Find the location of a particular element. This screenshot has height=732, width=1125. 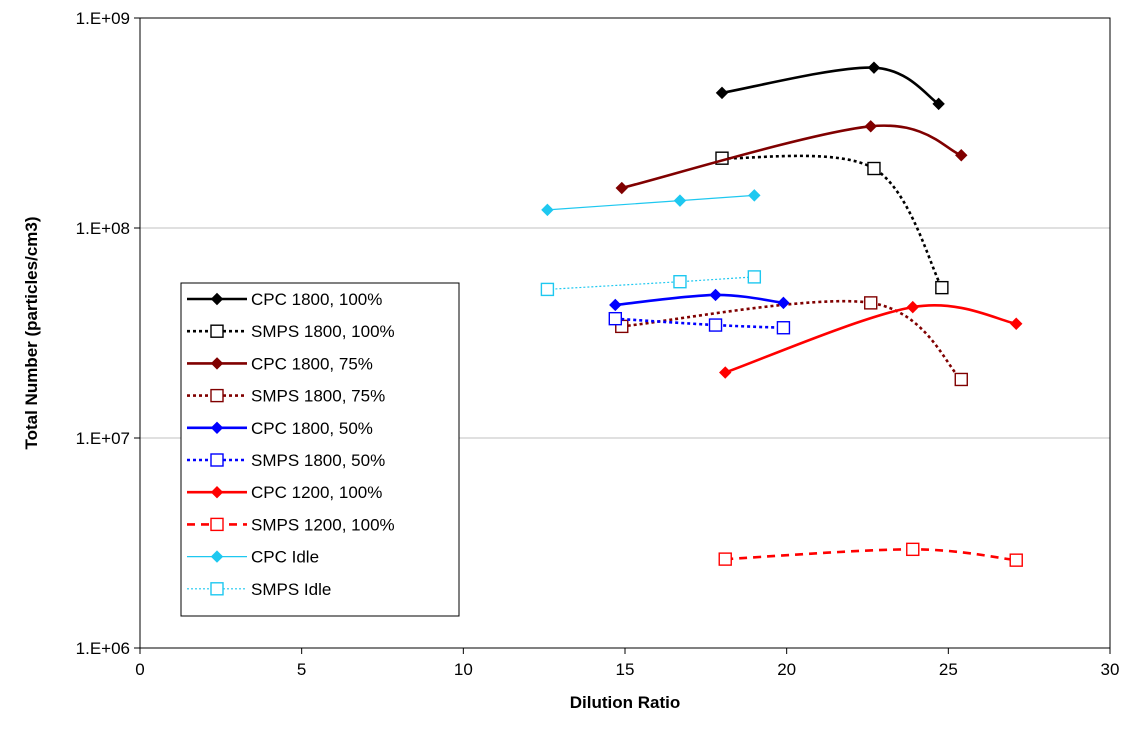

x-tick-label: 0 is located at coordinates (139, 669).